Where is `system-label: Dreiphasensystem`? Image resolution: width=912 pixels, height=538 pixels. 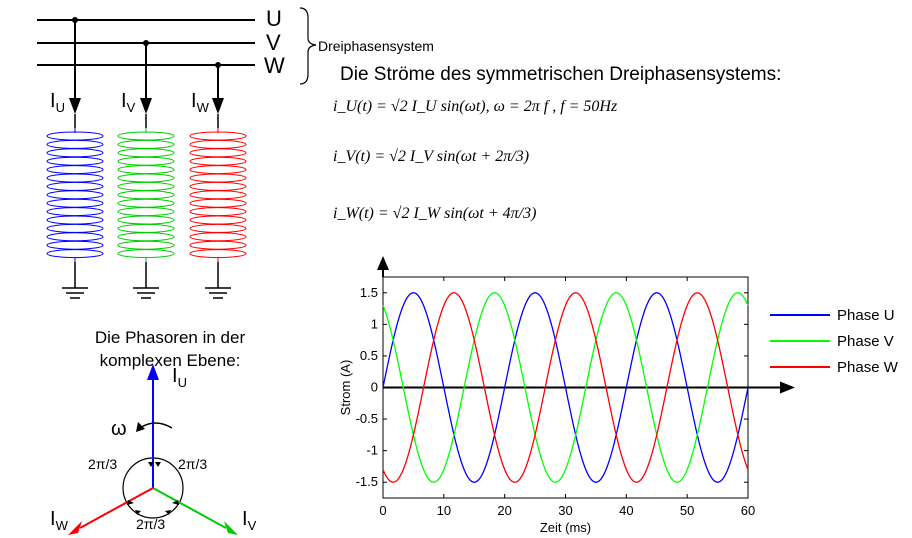
system-label: Dreiphasensystem is located at coordinates (376, 46).